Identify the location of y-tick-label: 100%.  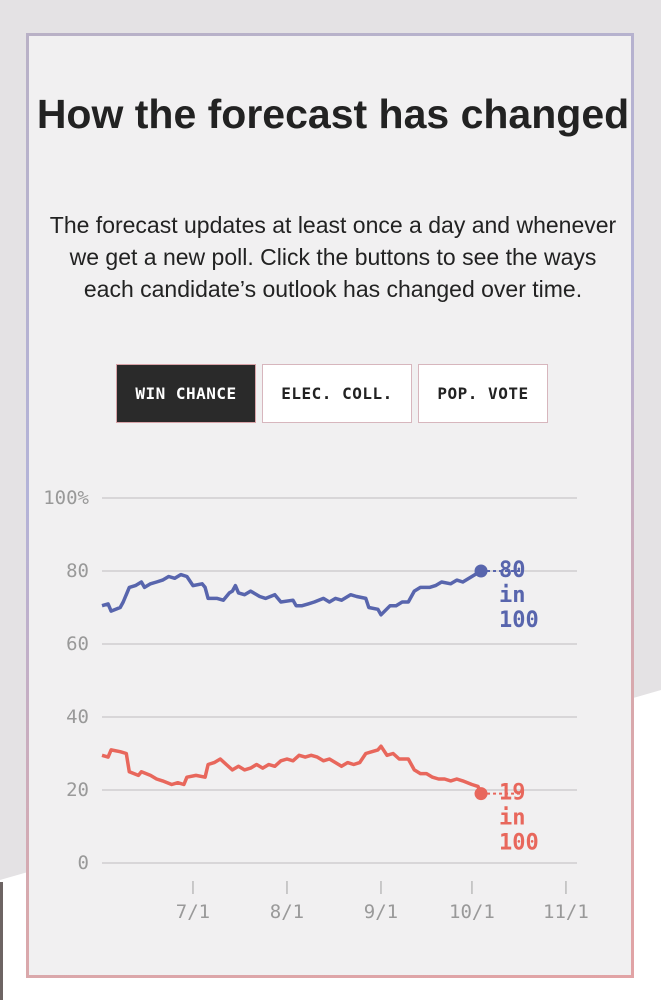
(66, 498).